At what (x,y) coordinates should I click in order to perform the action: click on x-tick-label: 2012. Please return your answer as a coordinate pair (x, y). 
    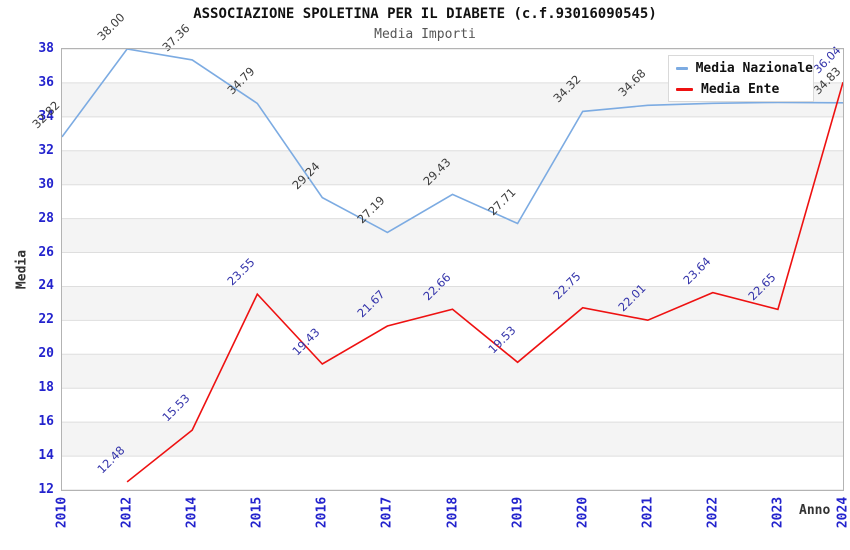
    Looking at the image, I should click on (127, 512).